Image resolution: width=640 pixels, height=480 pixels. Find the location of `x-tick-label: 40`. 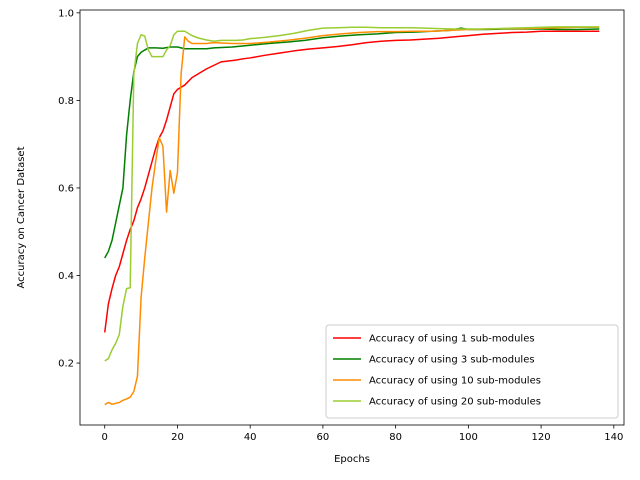

x-tick-label: 40 is located at coordinates (250, 437).